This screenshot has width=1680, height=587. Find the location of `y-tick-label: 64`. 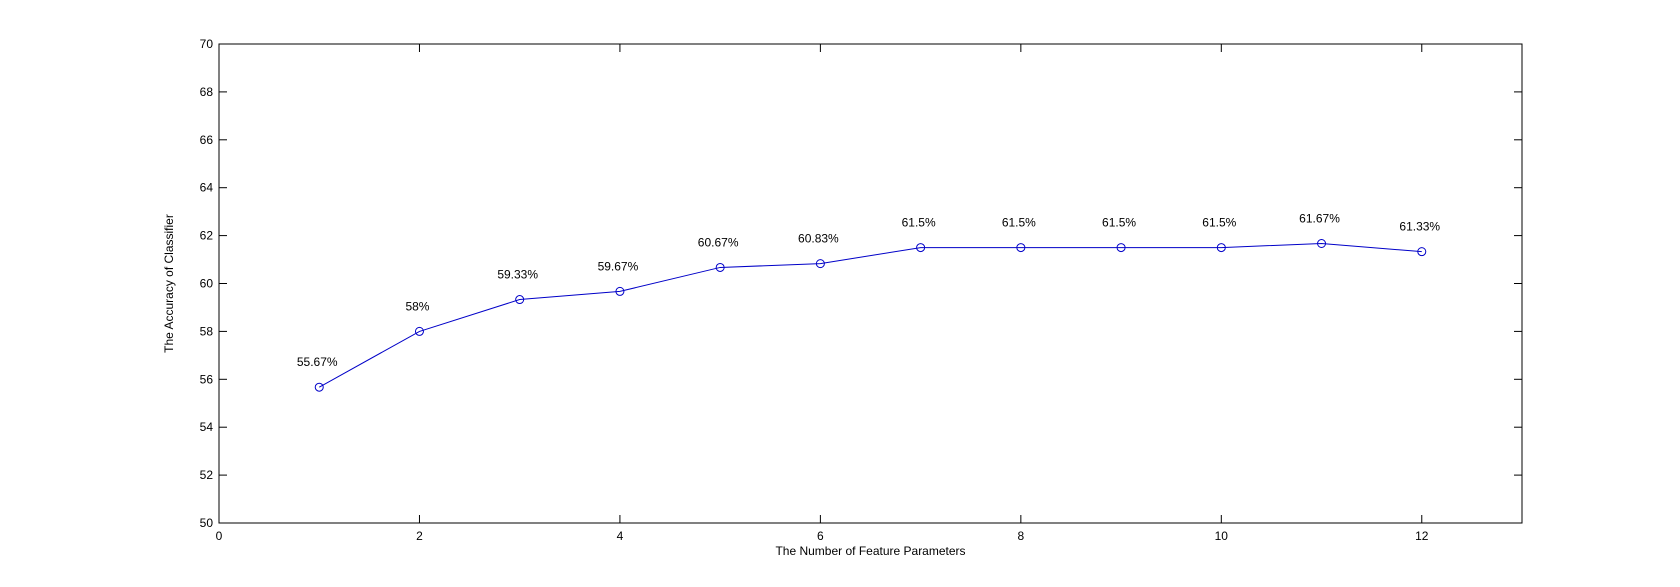

y-tick-label: 64 is located at coordinates (207, 188).